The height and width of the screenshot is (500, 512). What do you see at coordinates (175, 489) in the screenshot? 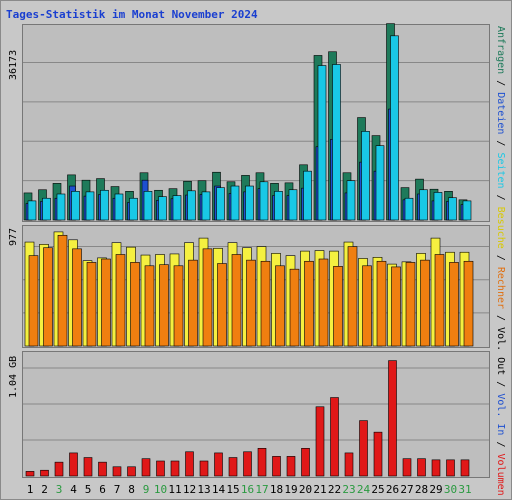
I see `day-label-11: 11` at bounding box center [175, 489].